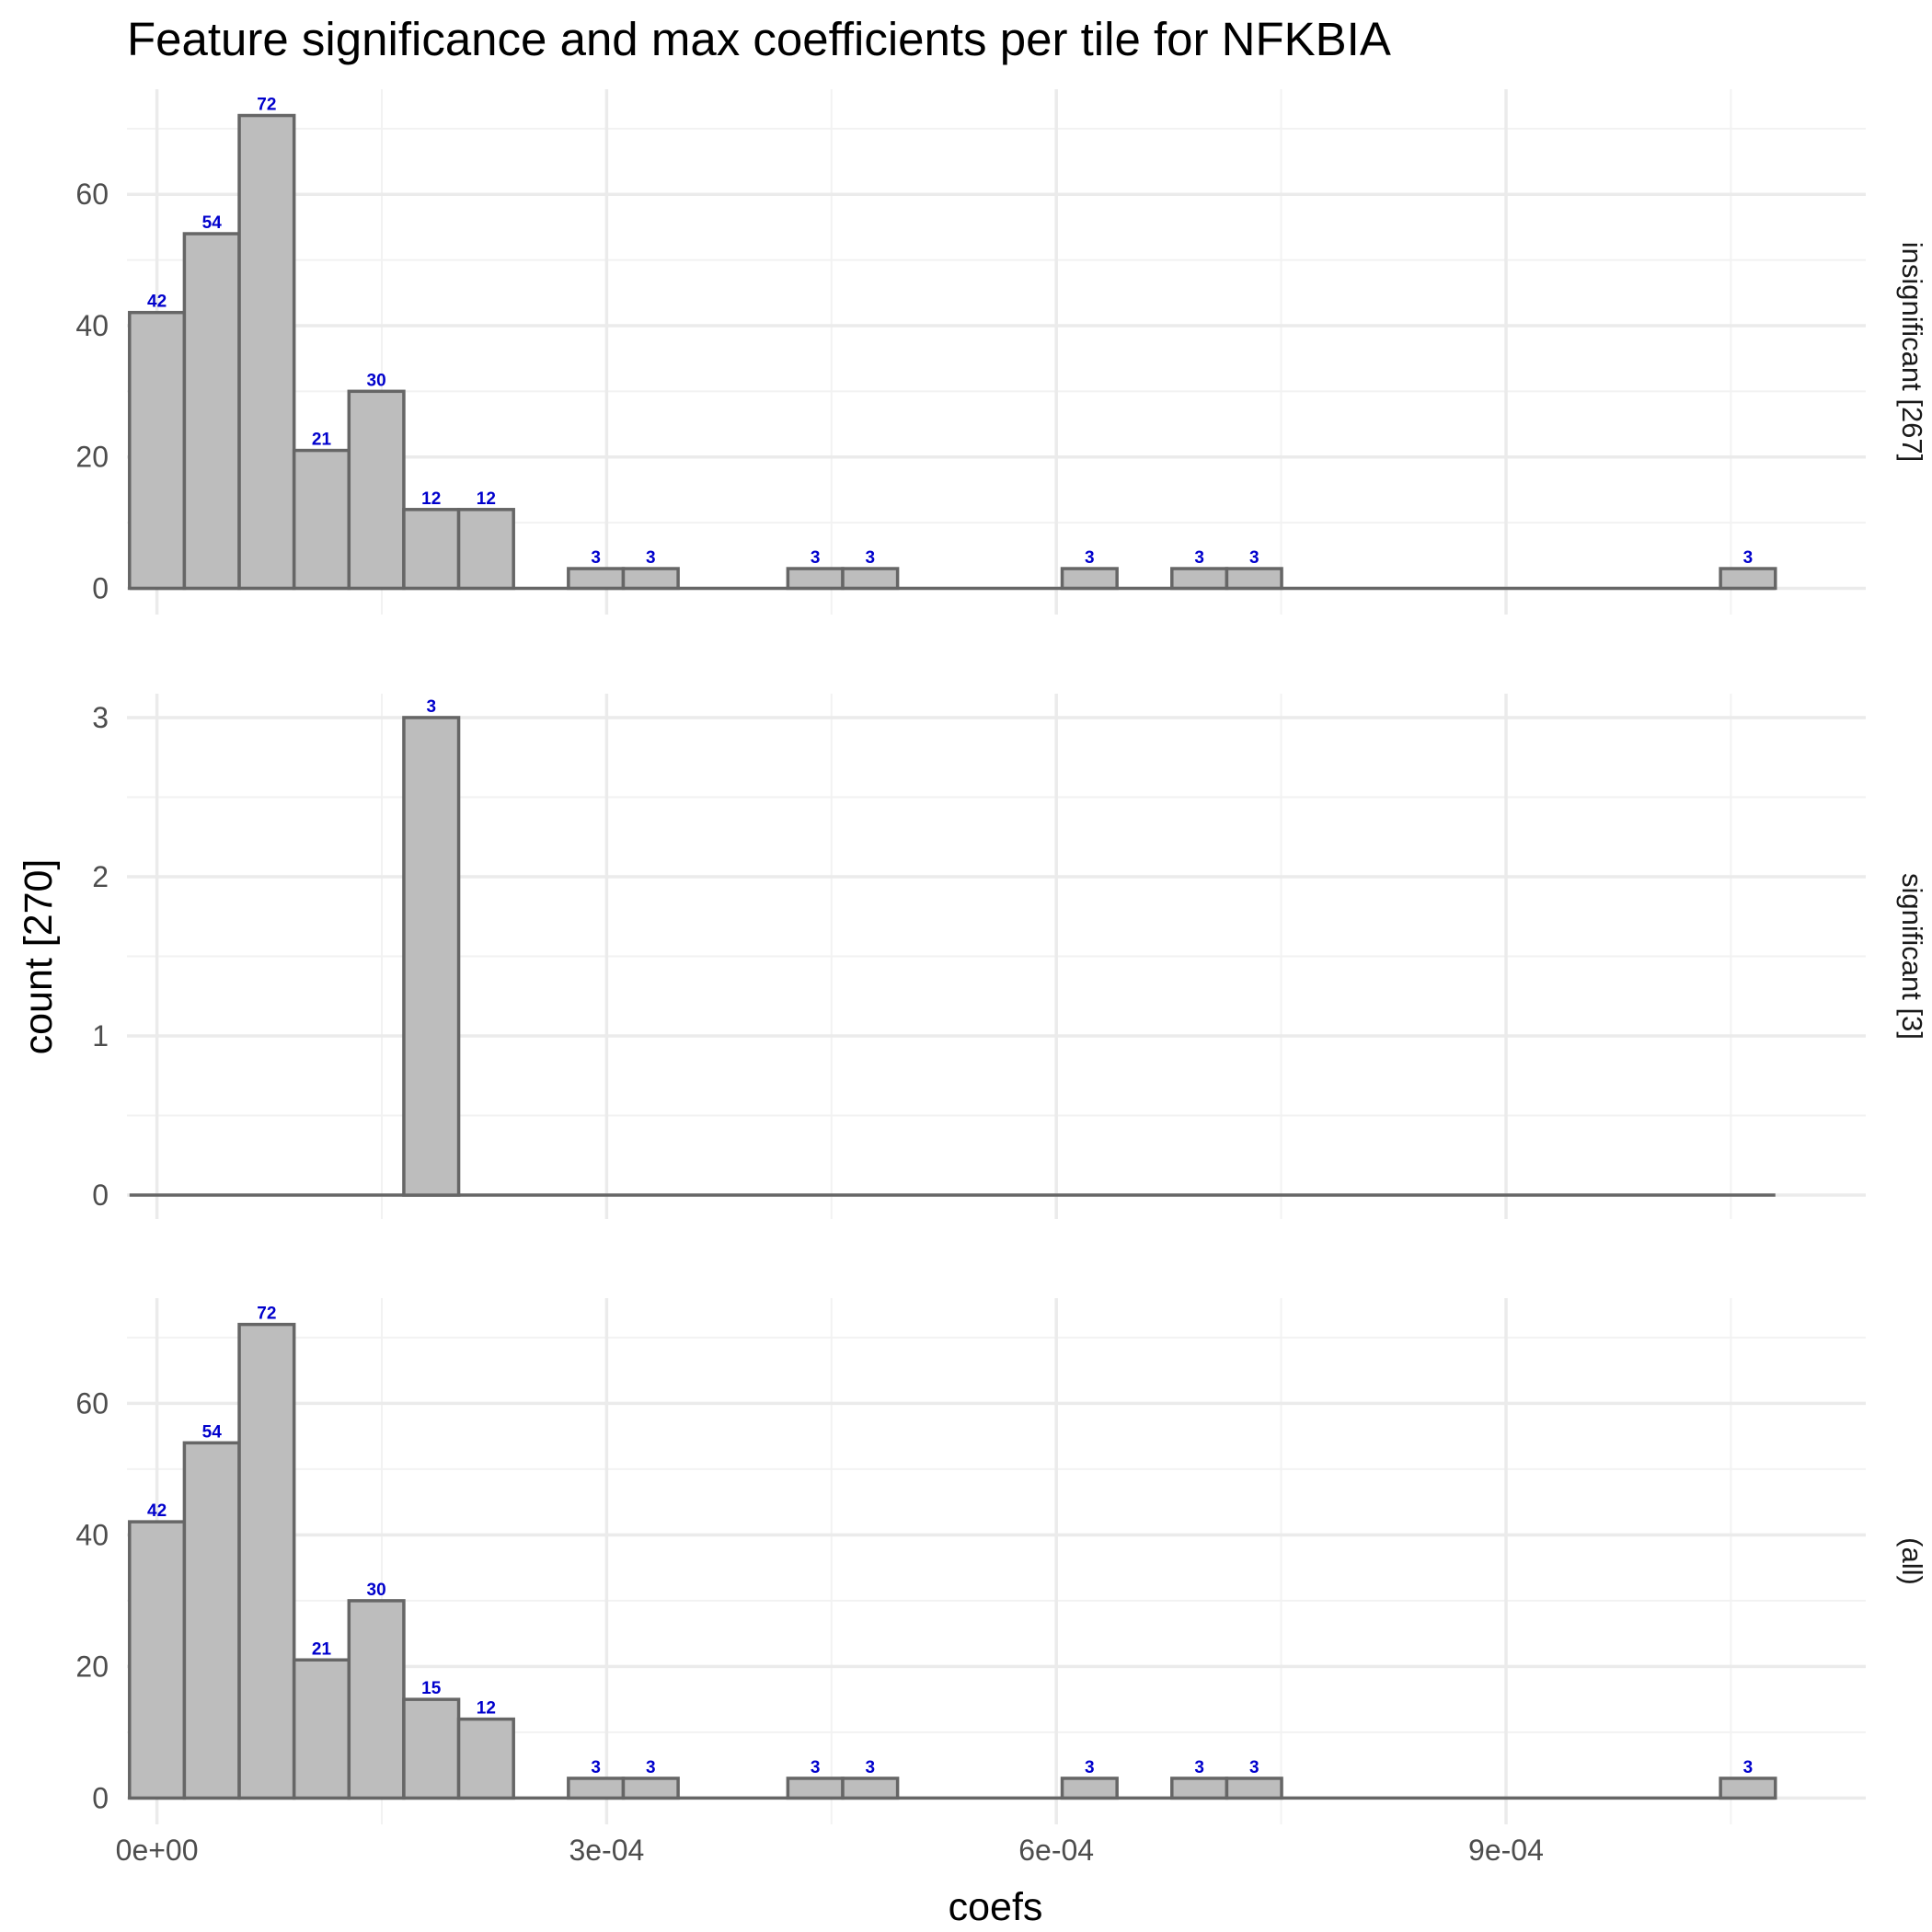 Image resolution: width=1932 pixels, height=1932 pixels. What do you see at coordinates (1912, 352) in the screenshot?
I see `facet-strip-label: insignificant [267]` at bounding box center [1912, 352].